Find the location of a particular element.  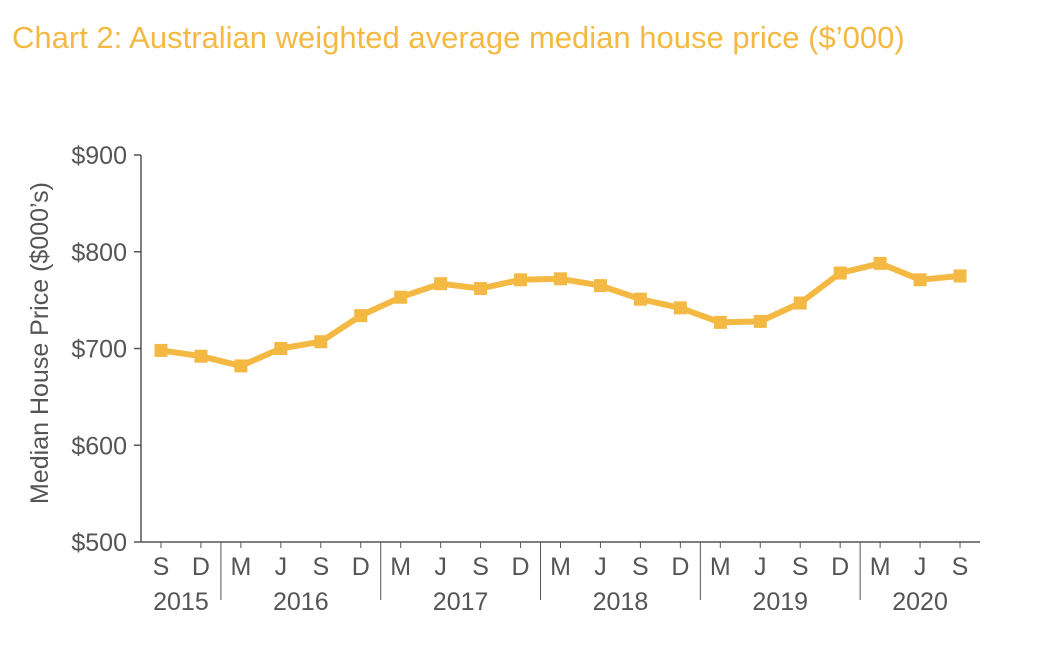

x-year-label: 2020 is located at coordinates (920, 602).